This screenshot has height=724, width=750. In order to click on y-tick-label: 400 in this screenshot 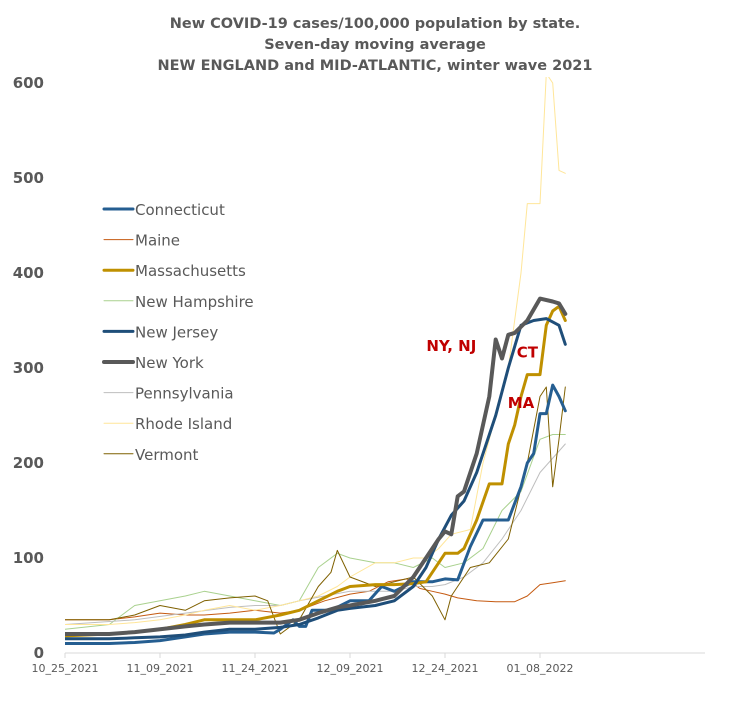, I will do `click(28, 273)`.